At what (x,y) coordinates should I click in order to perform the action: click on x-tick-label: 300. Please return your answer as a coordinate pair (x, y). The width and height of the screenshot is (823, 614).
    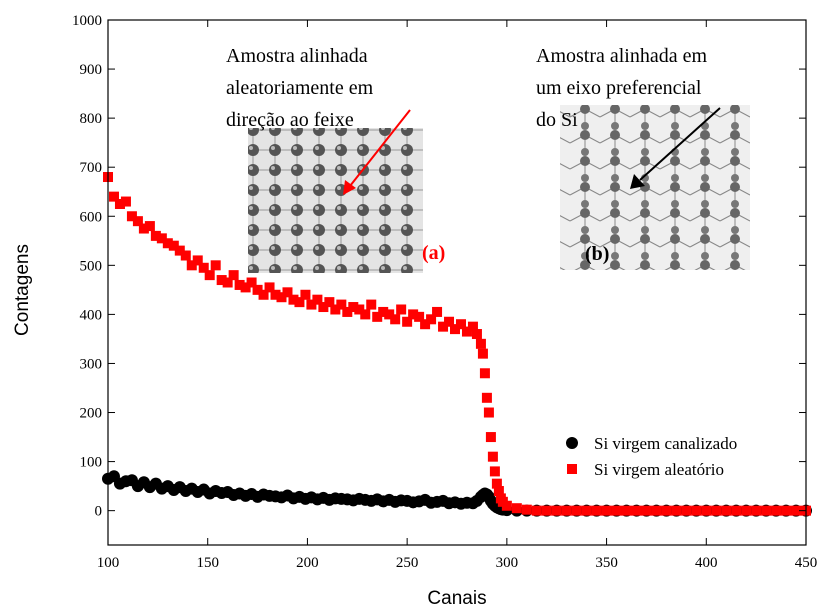
    Looking at the image, I should click on (507, 563).